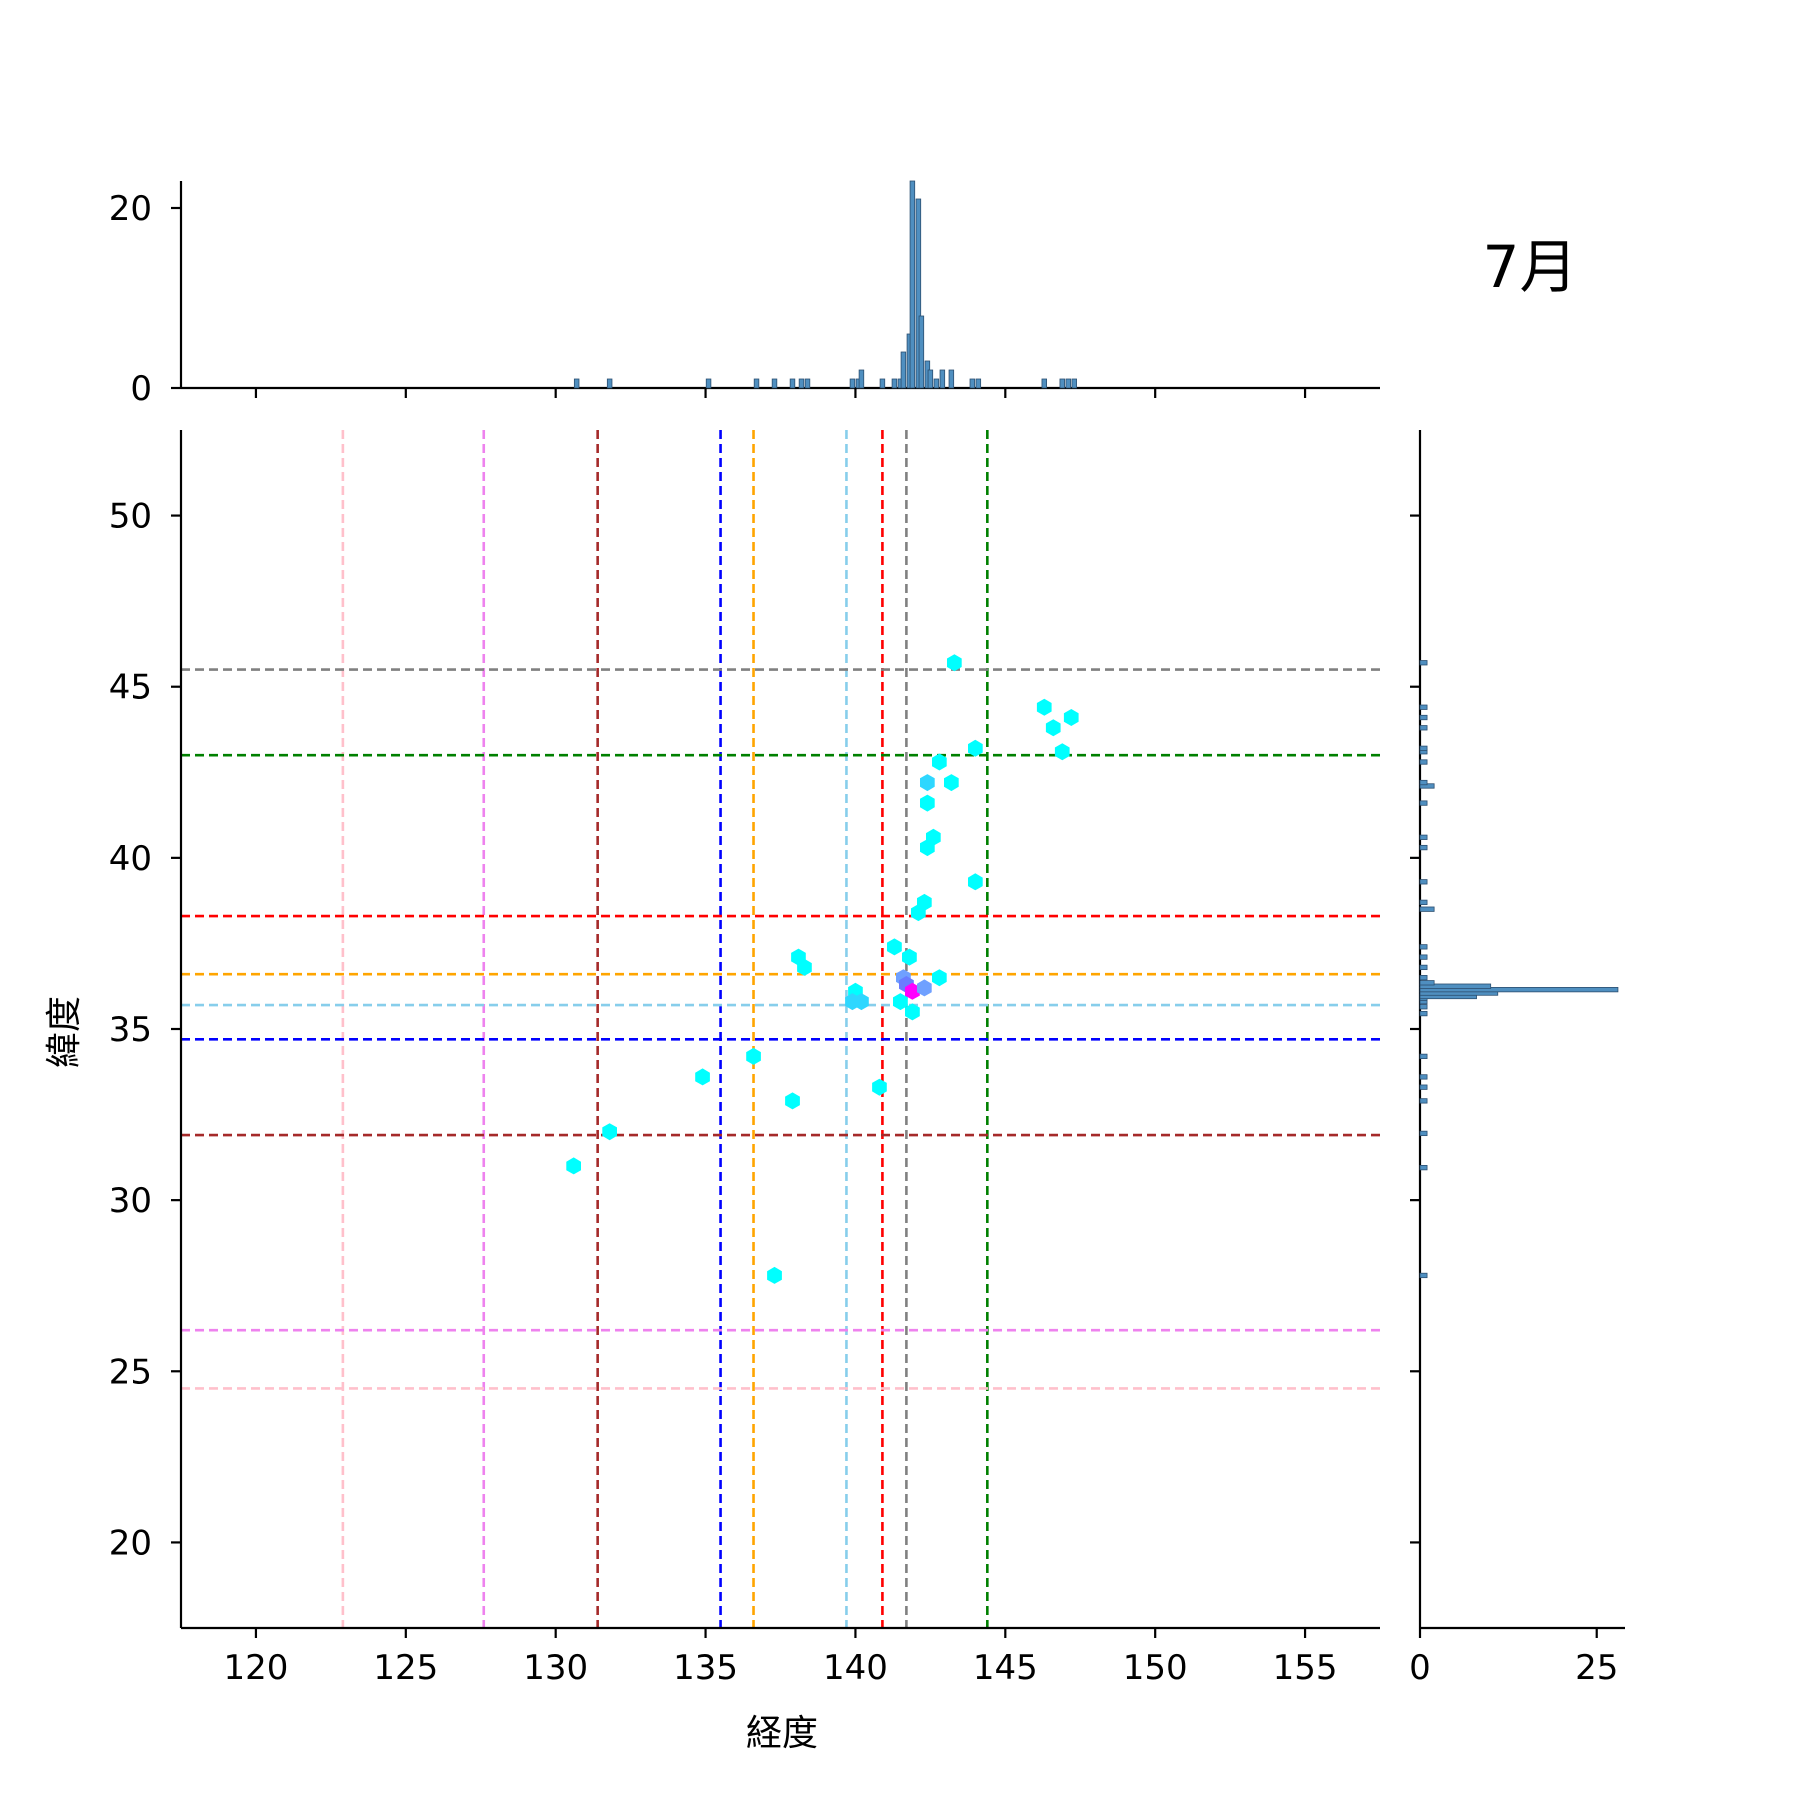  What do you see at coordinates (141, 389) in the screenshot?
I see `top-hist-y-tick-label: 0` at bounding box center [141, 389].